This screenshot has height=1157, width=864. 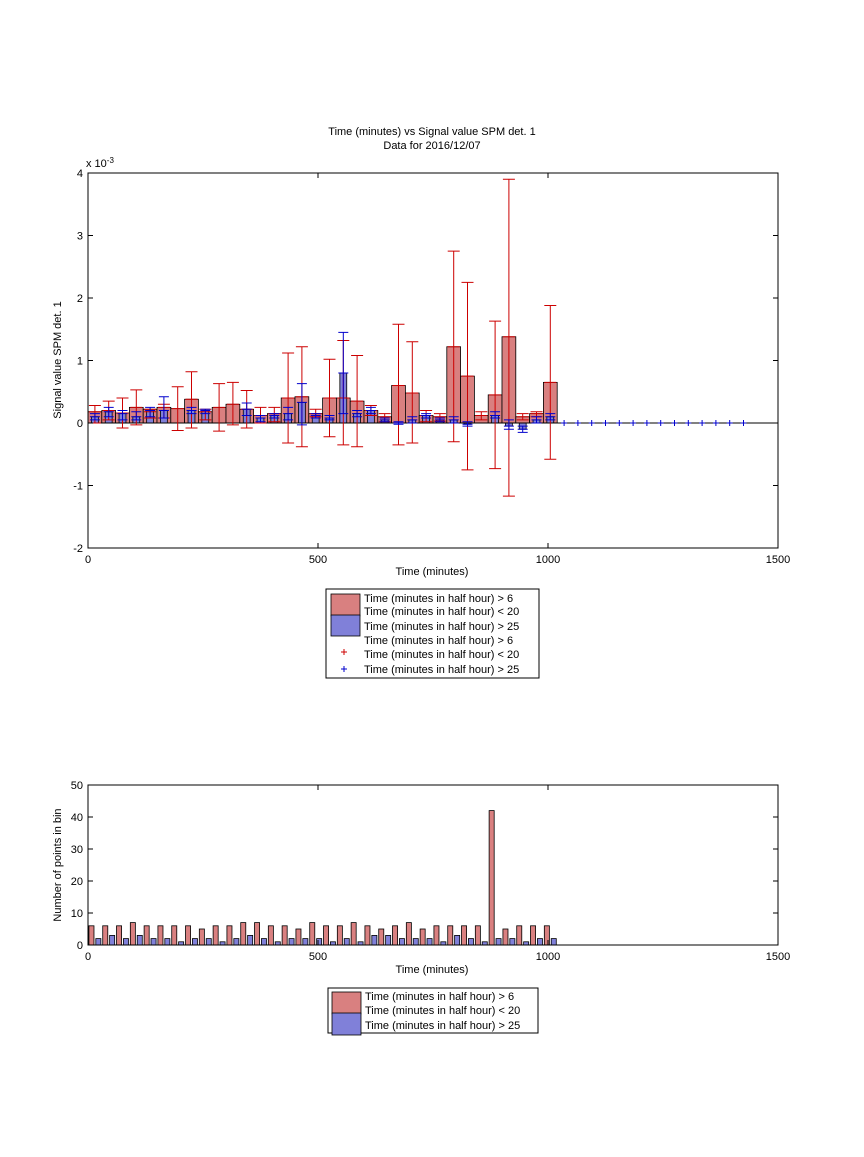 What do you see at coordinates (439, 997) in the screenshot?
I see `count-legend-entry-1: Time (minutes in half hour) > 6` at bounding box center [439, 997].